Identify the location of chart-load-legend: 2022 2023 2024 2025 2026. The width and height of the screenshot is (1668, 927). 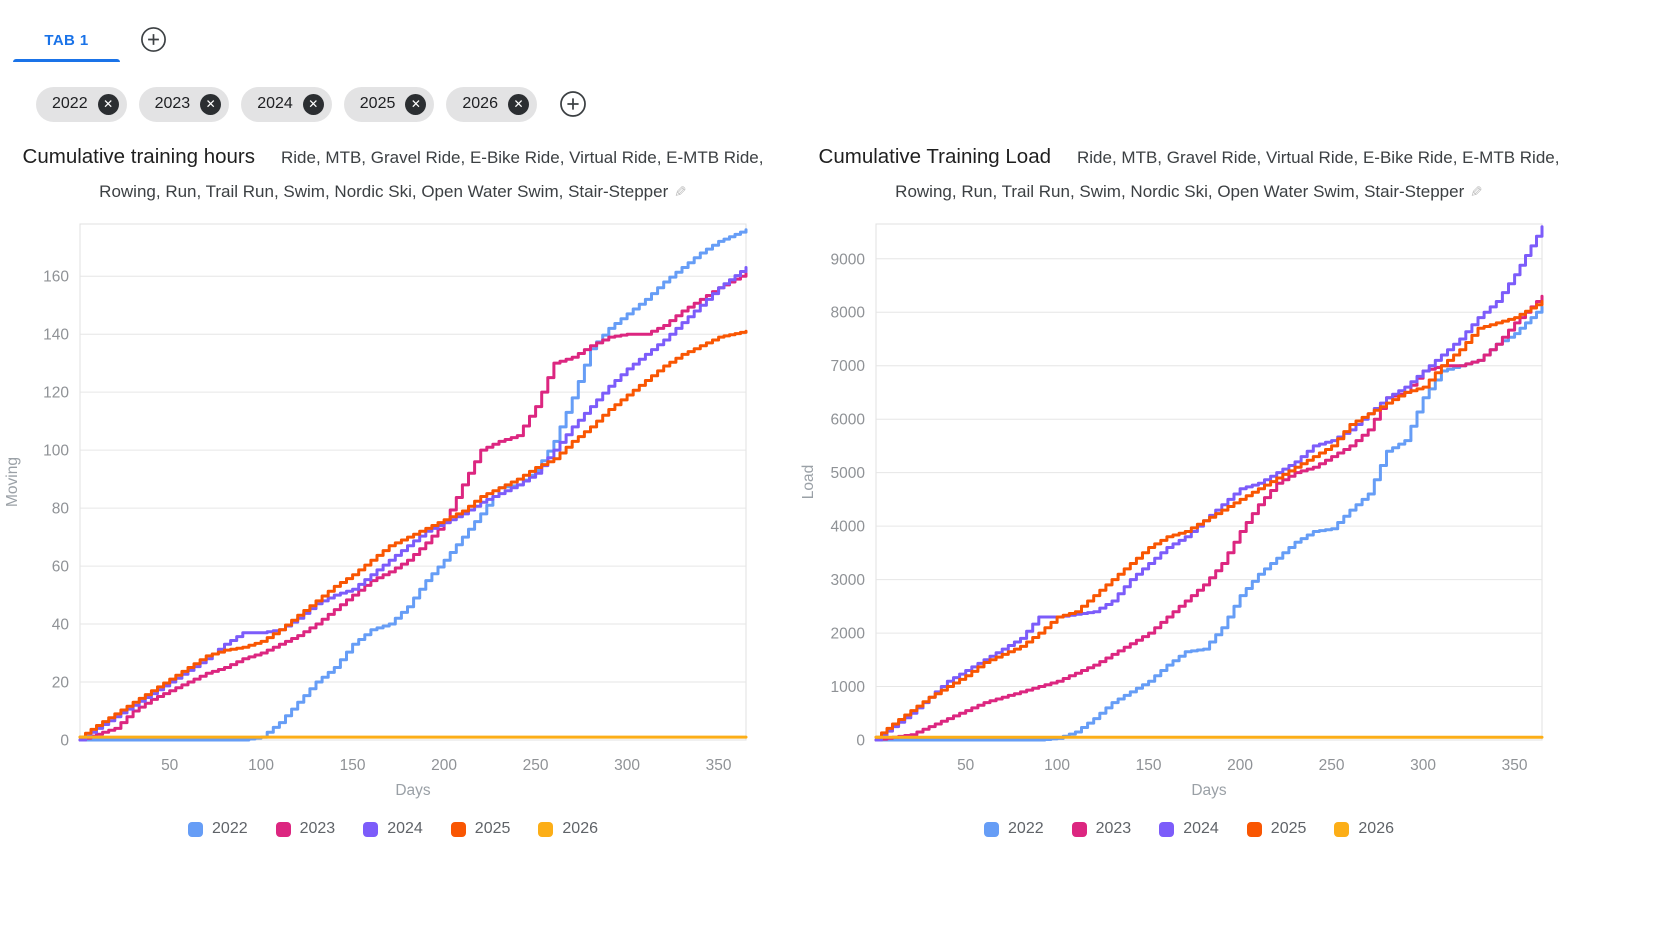
(1189, 829).